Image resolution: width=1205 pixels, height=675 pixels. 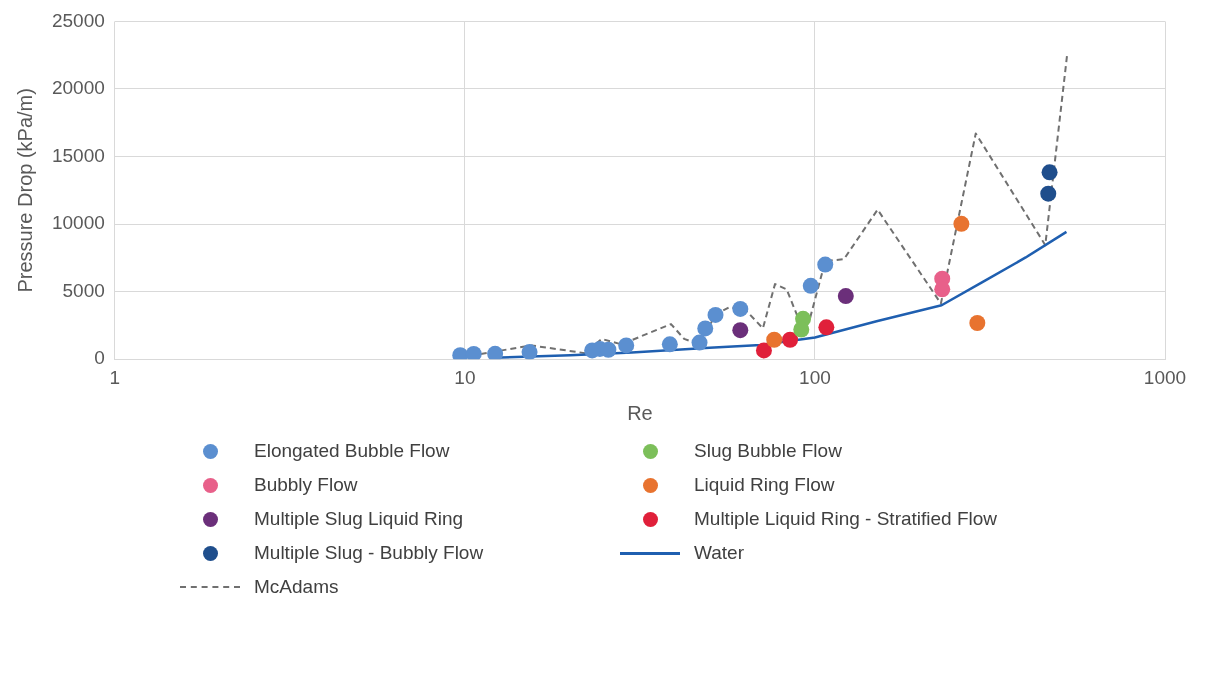 What do you see at coordinates (115, 377) in the screenshot?
I see `x-tick-label: 1` at bounding box center [115, 377].